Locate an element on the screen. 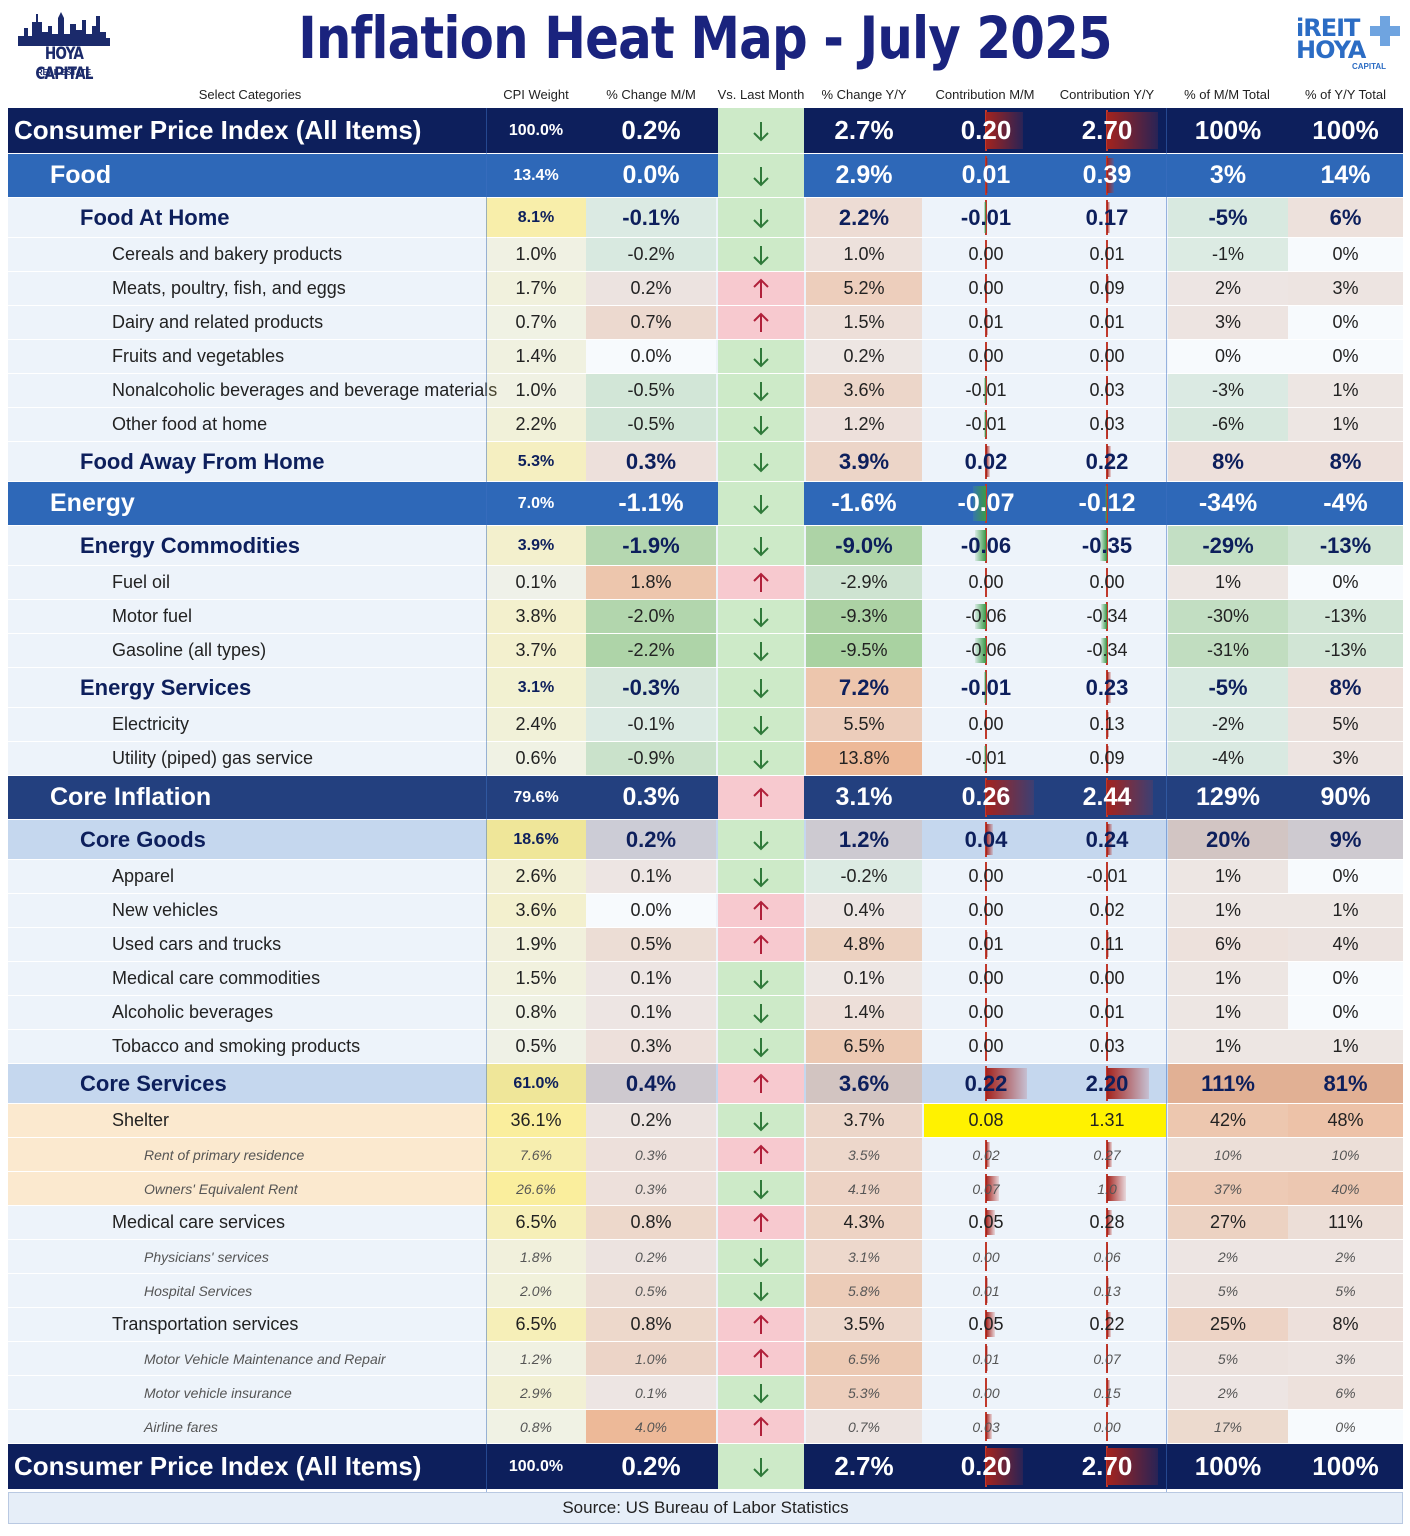 The width and height of the screenshot is (1410, 1536). pct-mm-total: 20% is located at coordinates (1228, 839).